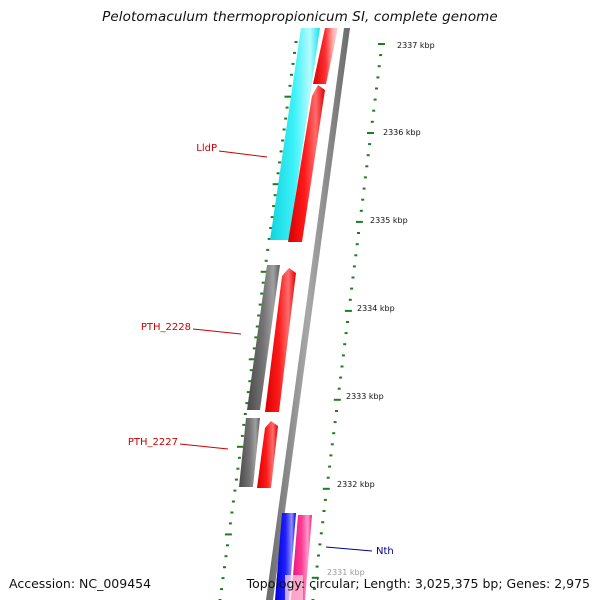  Describe the element at coordinates (349, 549) in the screenshot. I see `nth-leader-line` at that location.